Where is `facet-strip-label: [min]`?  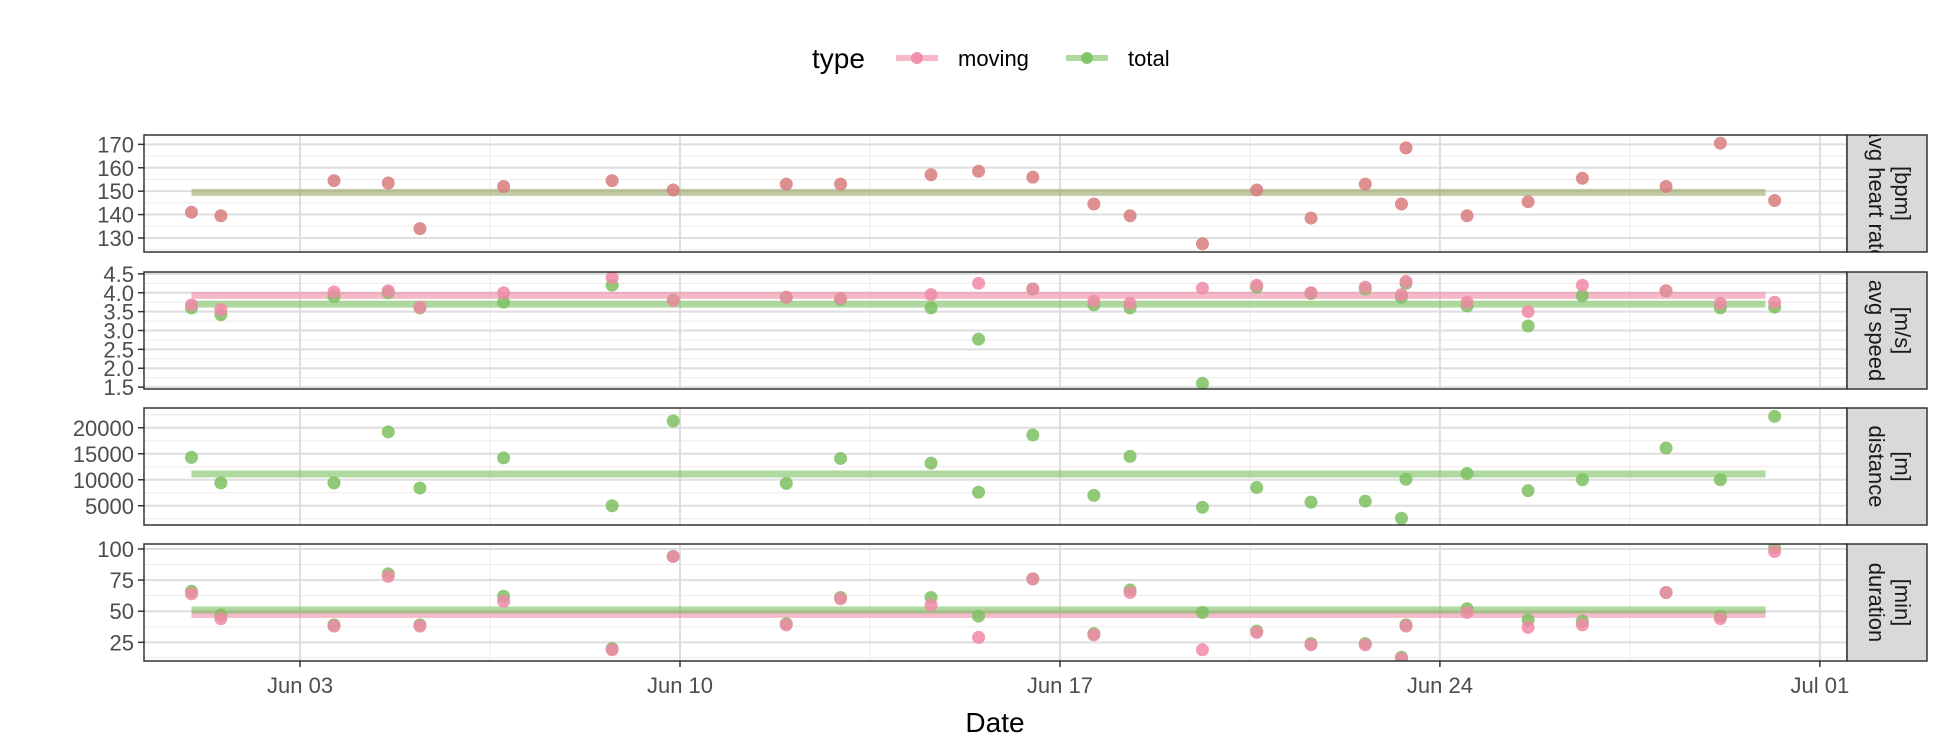
facet-strip-label: [min] is located at coordinates (1902, 603).